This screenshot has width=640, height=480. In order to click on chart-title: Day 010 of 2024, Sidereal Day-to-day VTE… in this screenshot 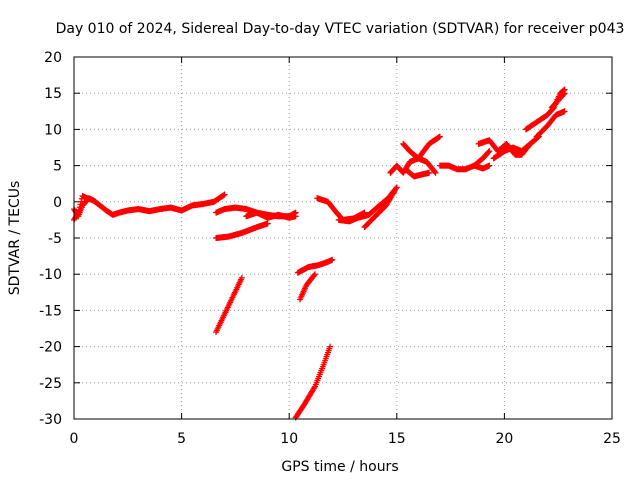, I will do `click(340, 29)`.